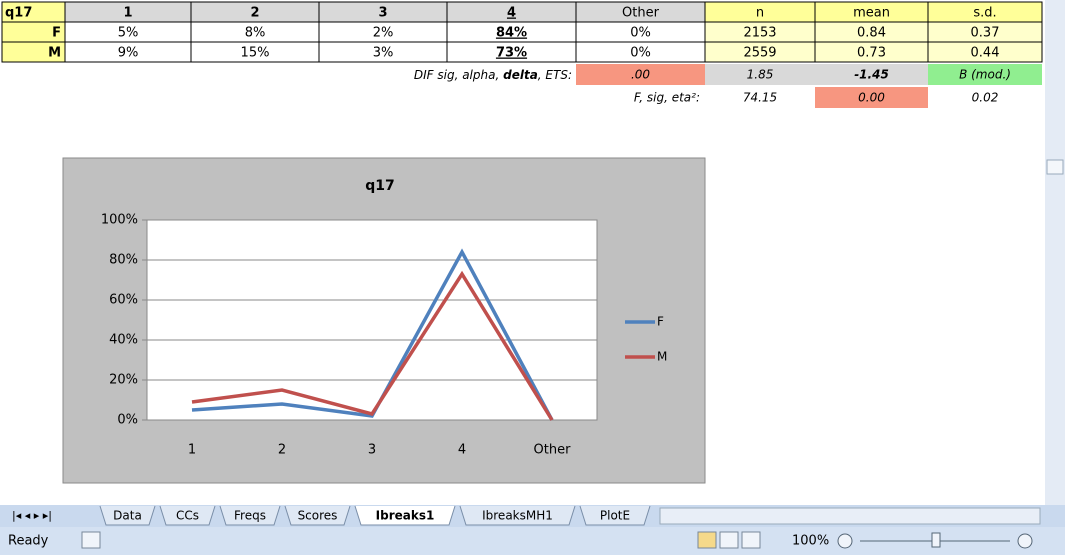  Describe the element at coordinates (511, 13) in the screenshot. I see `column-header: 4` at that location.